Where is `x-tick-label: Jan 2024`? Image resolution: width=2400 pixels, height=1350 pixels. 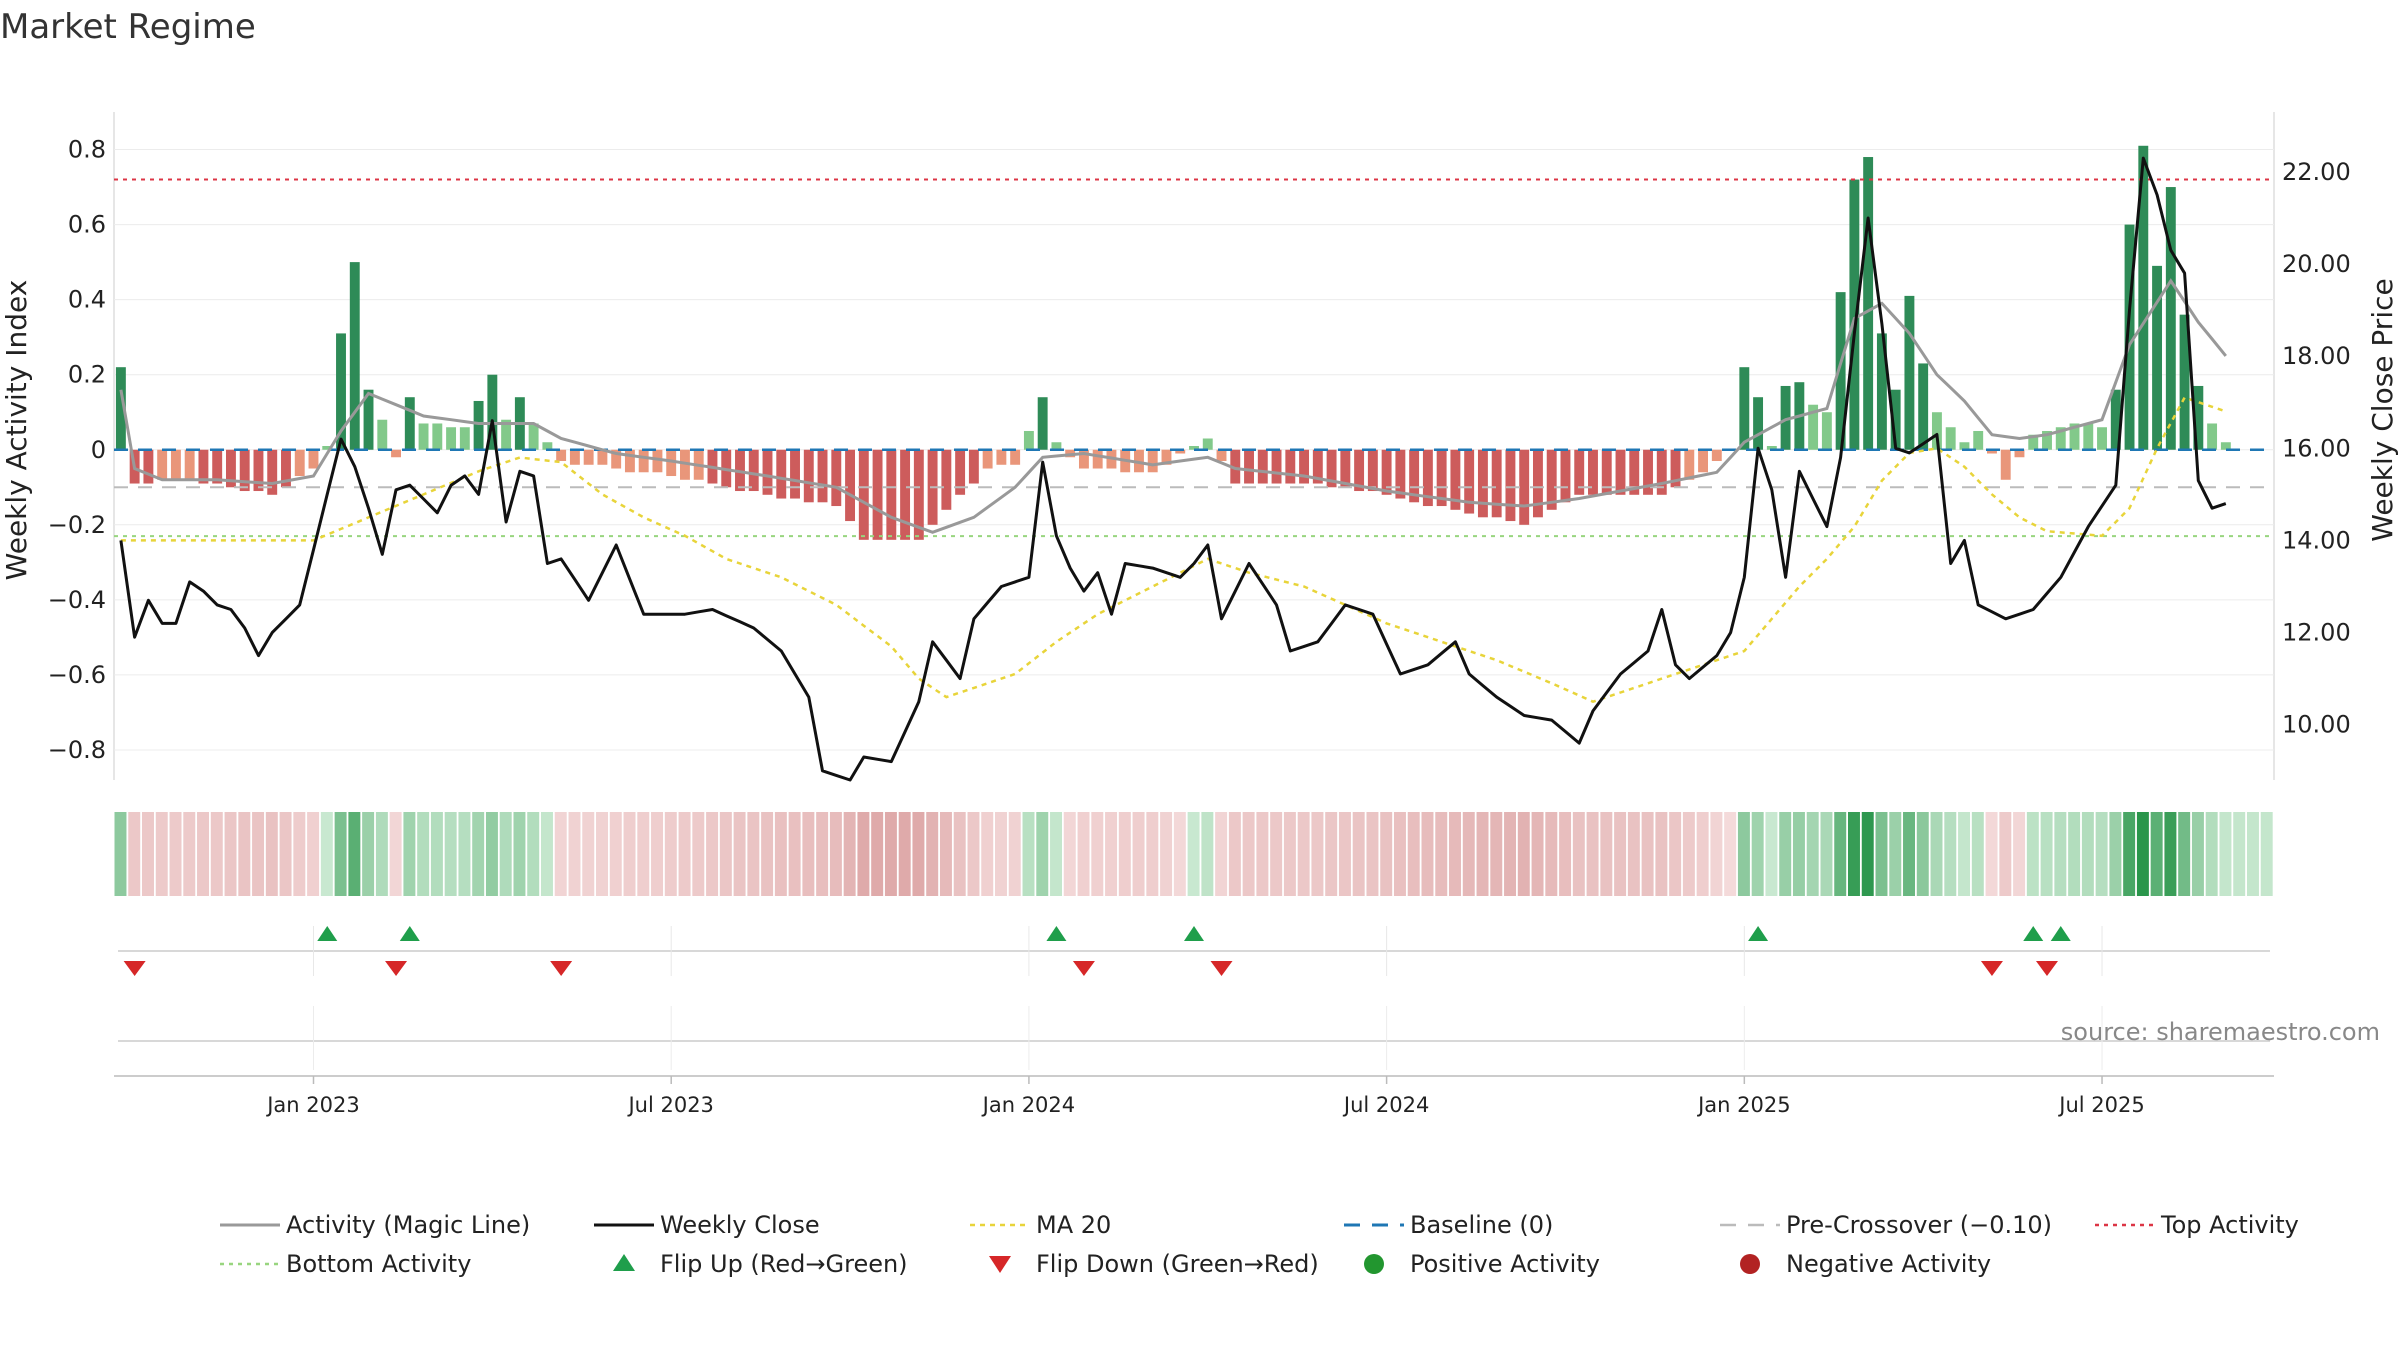 x-tick-label: Jan 2024 is located at coordinates (1028, 1105).